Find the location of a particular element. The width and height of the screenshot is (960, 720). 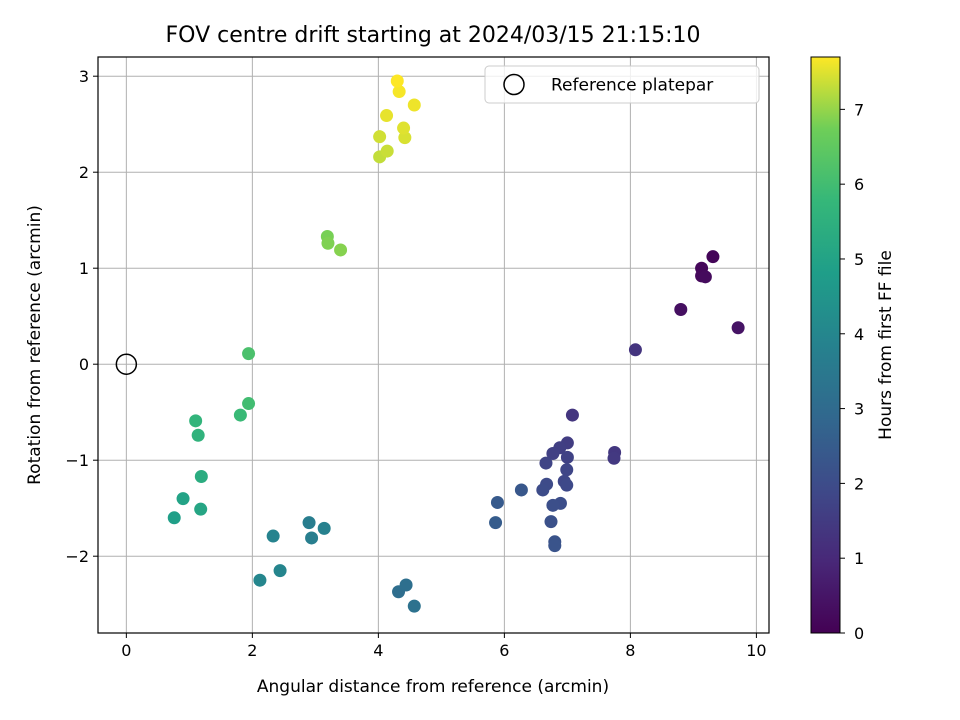

colorbar: 0 1 2 3 4 5 6 7 Hours from first FF file is located at coordinates (853, 349).